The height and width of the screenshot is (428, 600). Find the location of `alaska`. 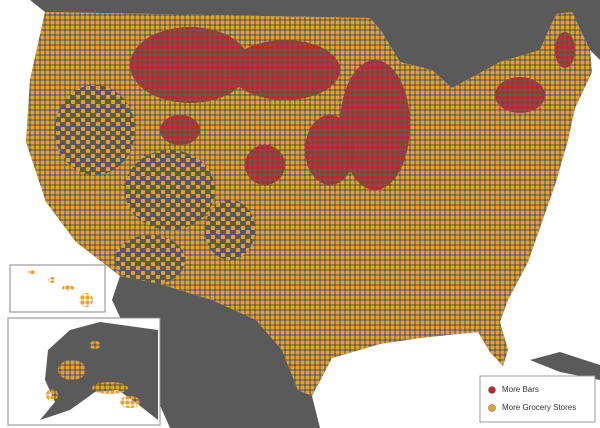

alaska is located at coordinates (99, 371).